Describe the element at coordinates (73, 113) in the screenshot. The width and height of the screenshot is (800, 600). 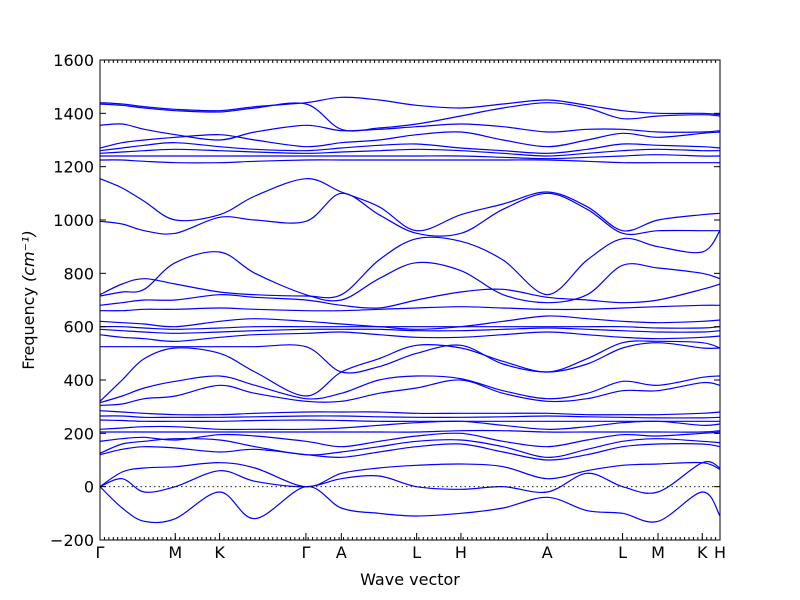
I see `y-tick-label: 1400` at that location.